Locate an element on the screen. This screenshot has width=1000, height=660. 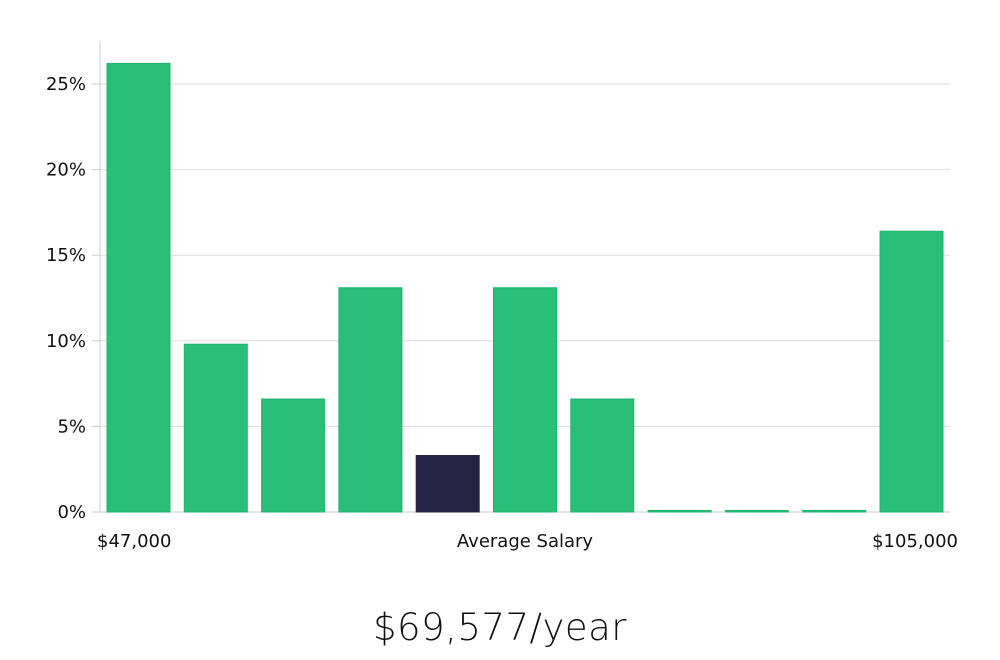
y-tick-label: 0% is located at coordinates (71, 512).